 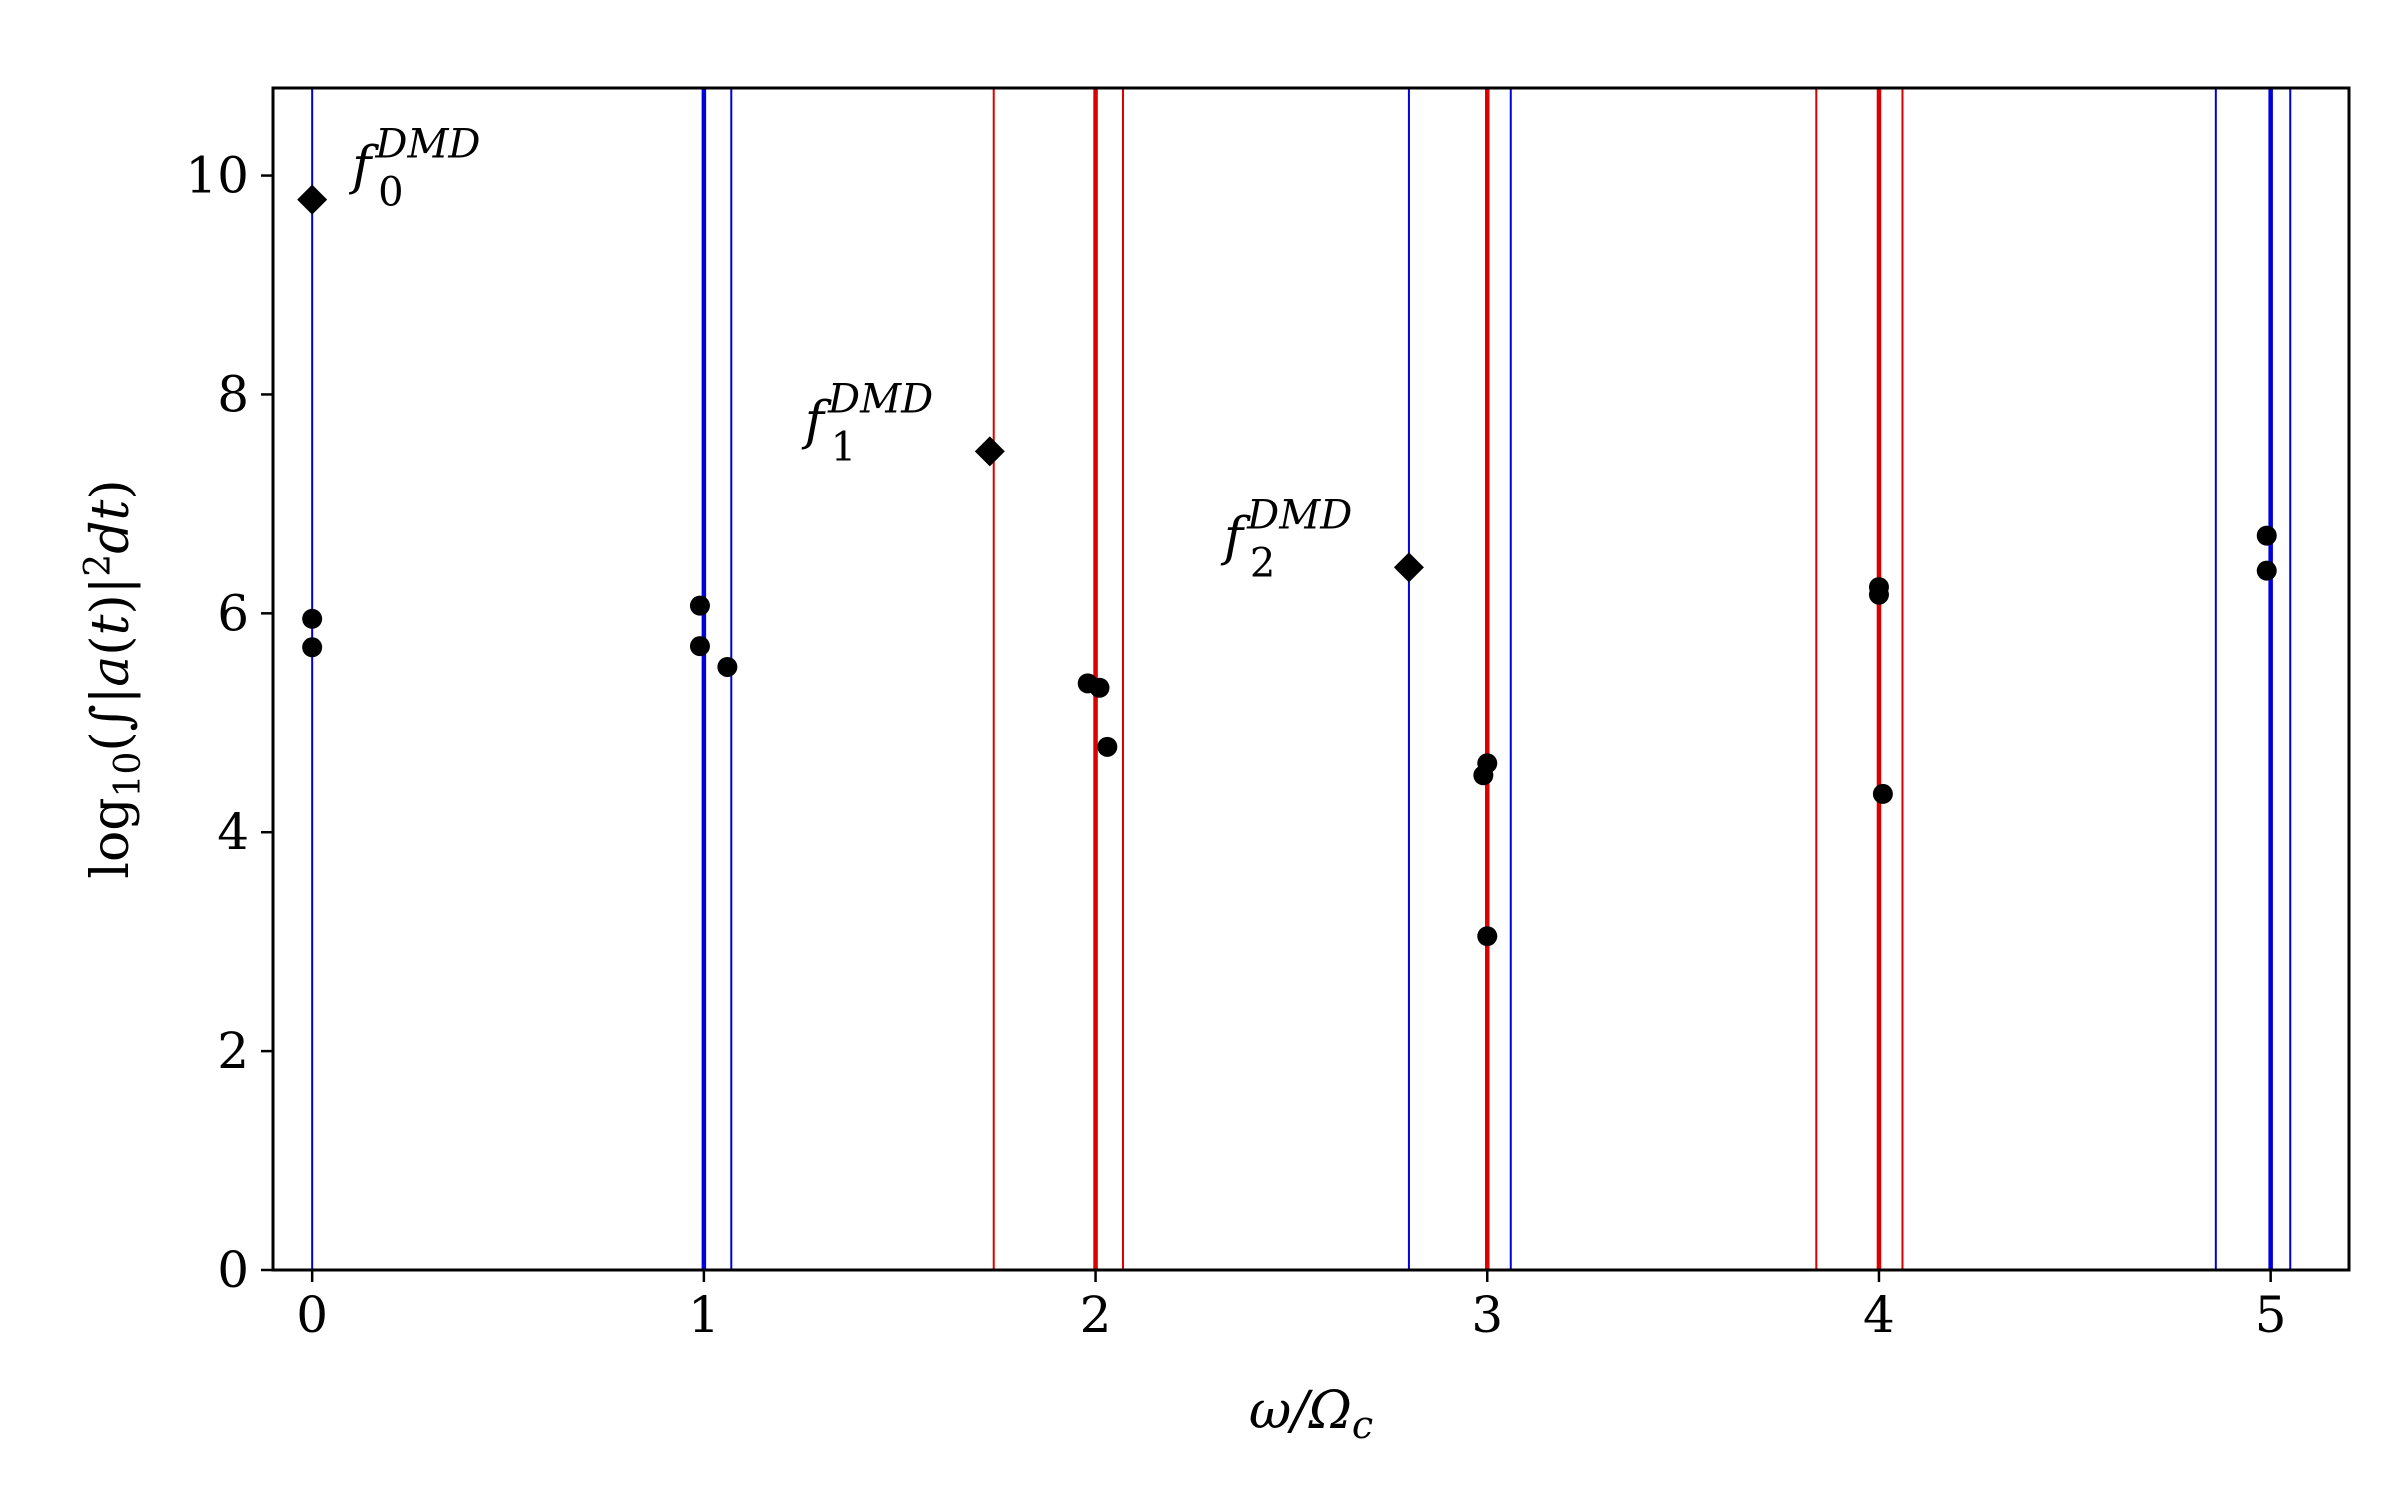 I want to click on y-tick-label: 6, so click(x=233, y=613).